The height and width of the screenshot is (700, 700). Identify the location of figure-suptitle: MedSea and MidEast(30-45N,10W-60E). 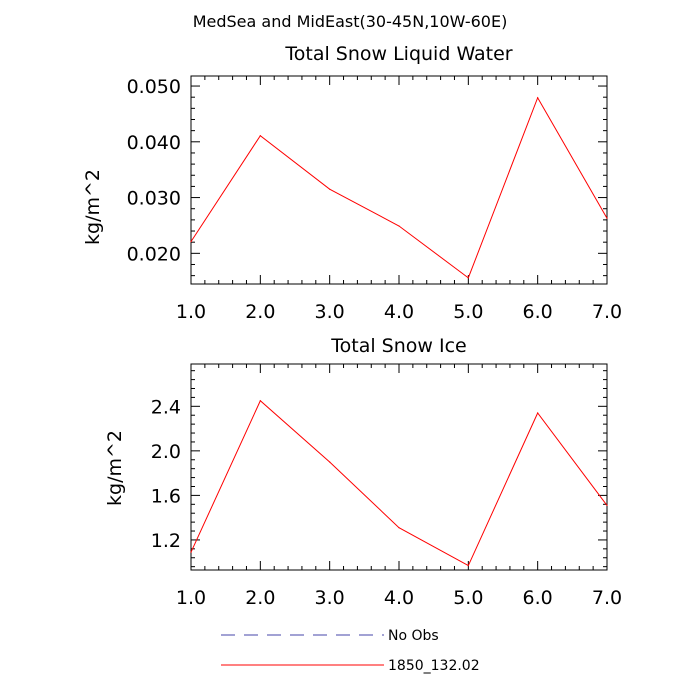
(350, 21).